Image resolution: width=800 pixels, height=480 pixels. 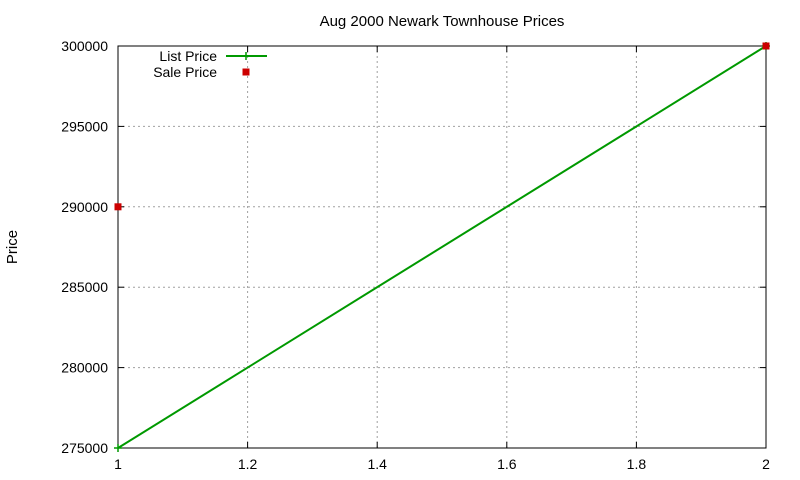 What do you see at coordinates (246, 72) in the screenshot?
I see `legend-marker-sale-price` at bounding box center [246, 72].